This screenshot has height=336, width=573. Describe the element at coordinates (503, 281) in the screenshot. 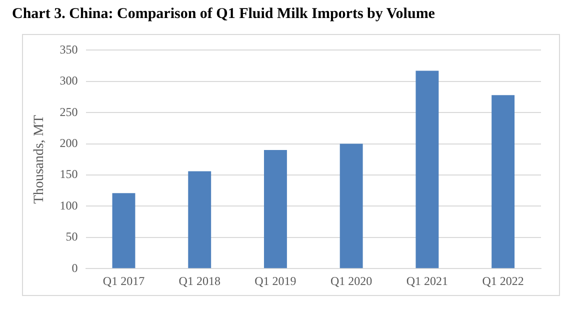

I see `x-tick-label: Q1 2022` at that location.